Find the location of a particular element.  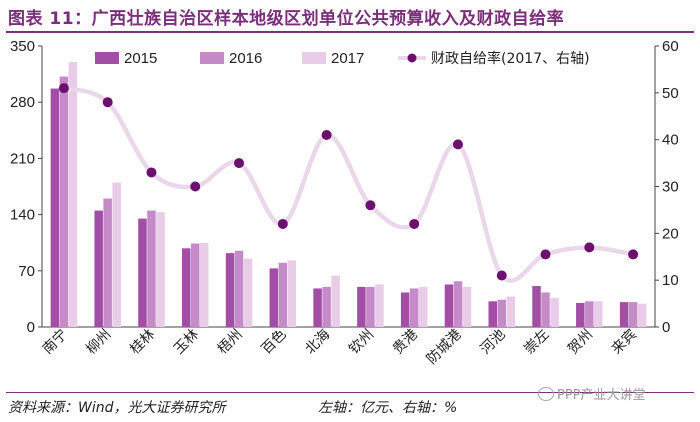

category-label: 钦州 is located at coordinates (361, 342).